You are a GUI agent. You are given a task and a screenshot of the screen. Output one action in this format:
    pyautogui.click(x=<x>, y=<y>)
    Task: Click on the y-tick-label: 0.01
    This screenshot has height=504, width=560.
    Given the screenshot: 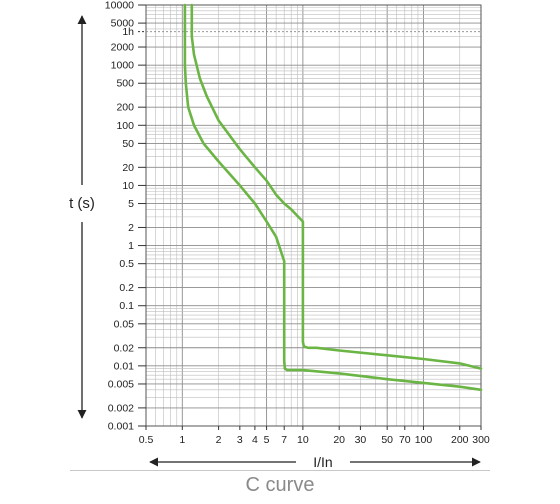 What is the action you would take?
    pyautogui.click(x=124, y=366)
    